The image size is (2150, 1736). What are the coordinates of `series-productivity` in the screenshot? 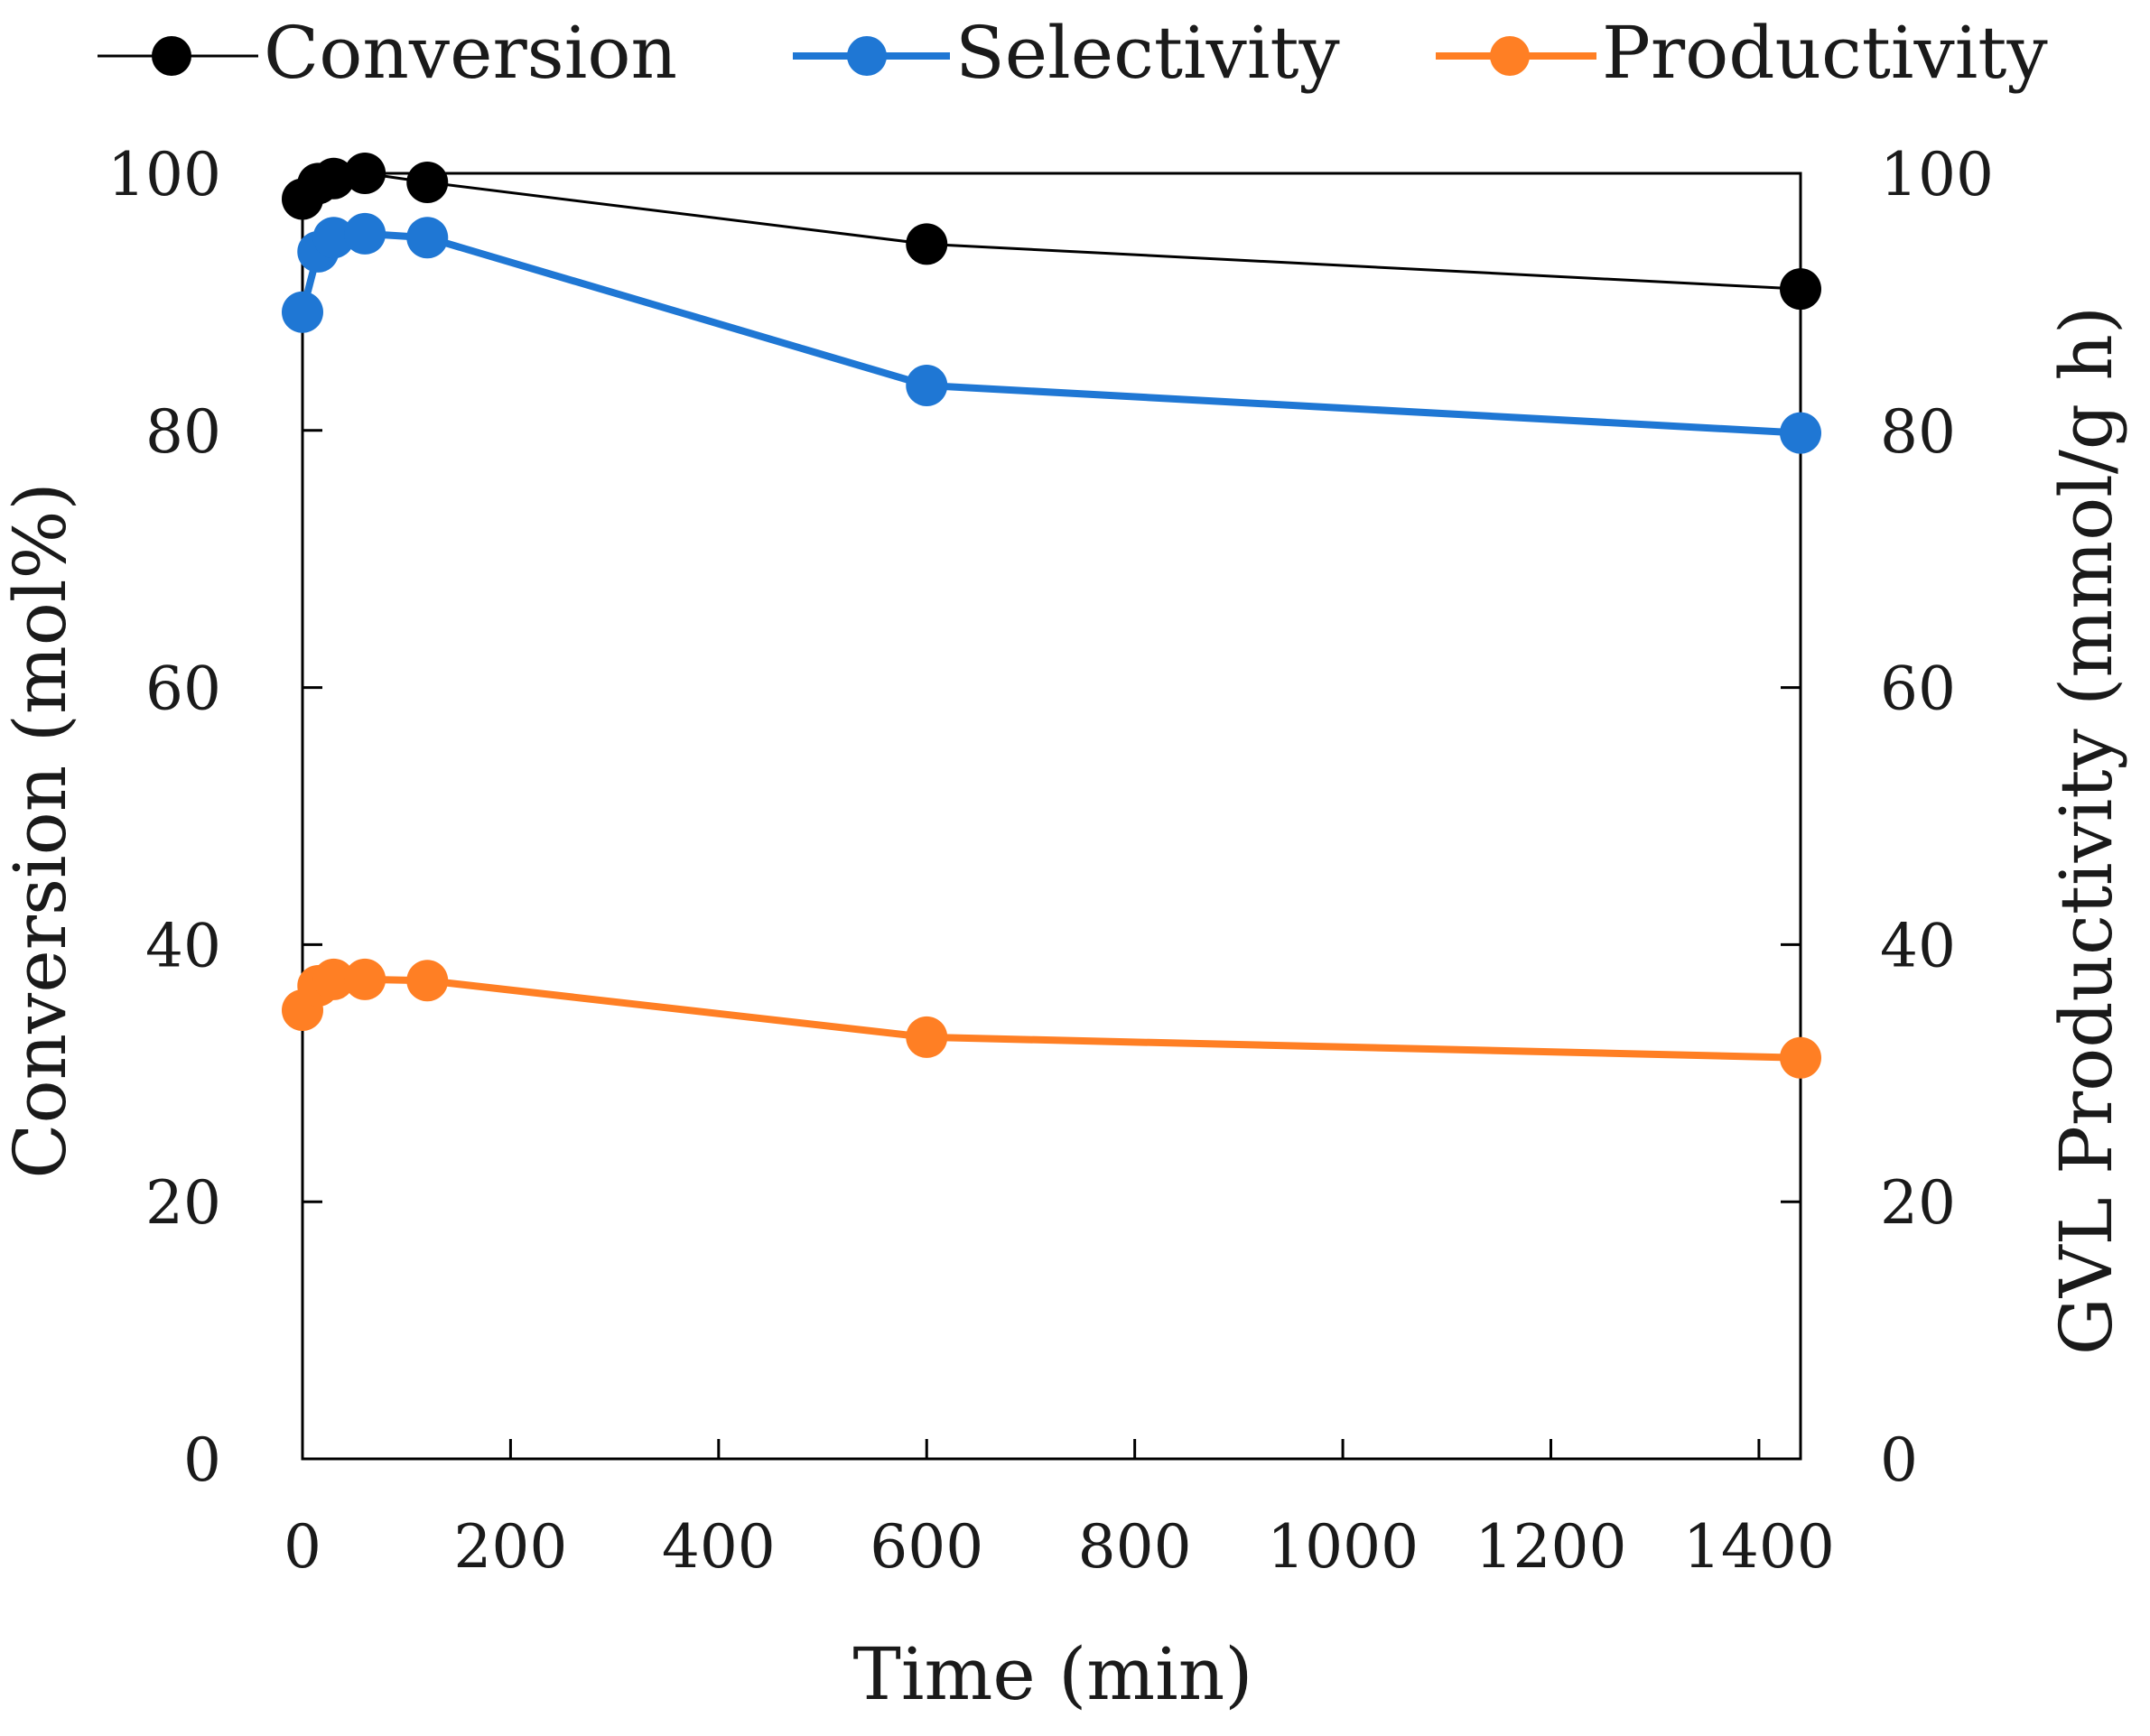 It's located at (1051, 1018).